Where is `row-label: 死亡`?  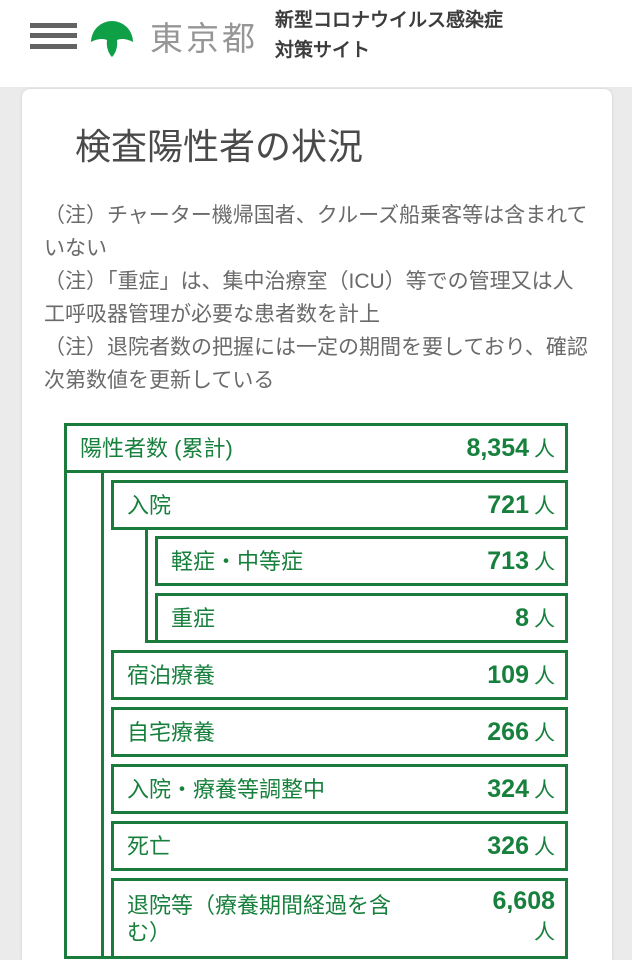
row-label: 死亡 is located at coordinates (149, 846).